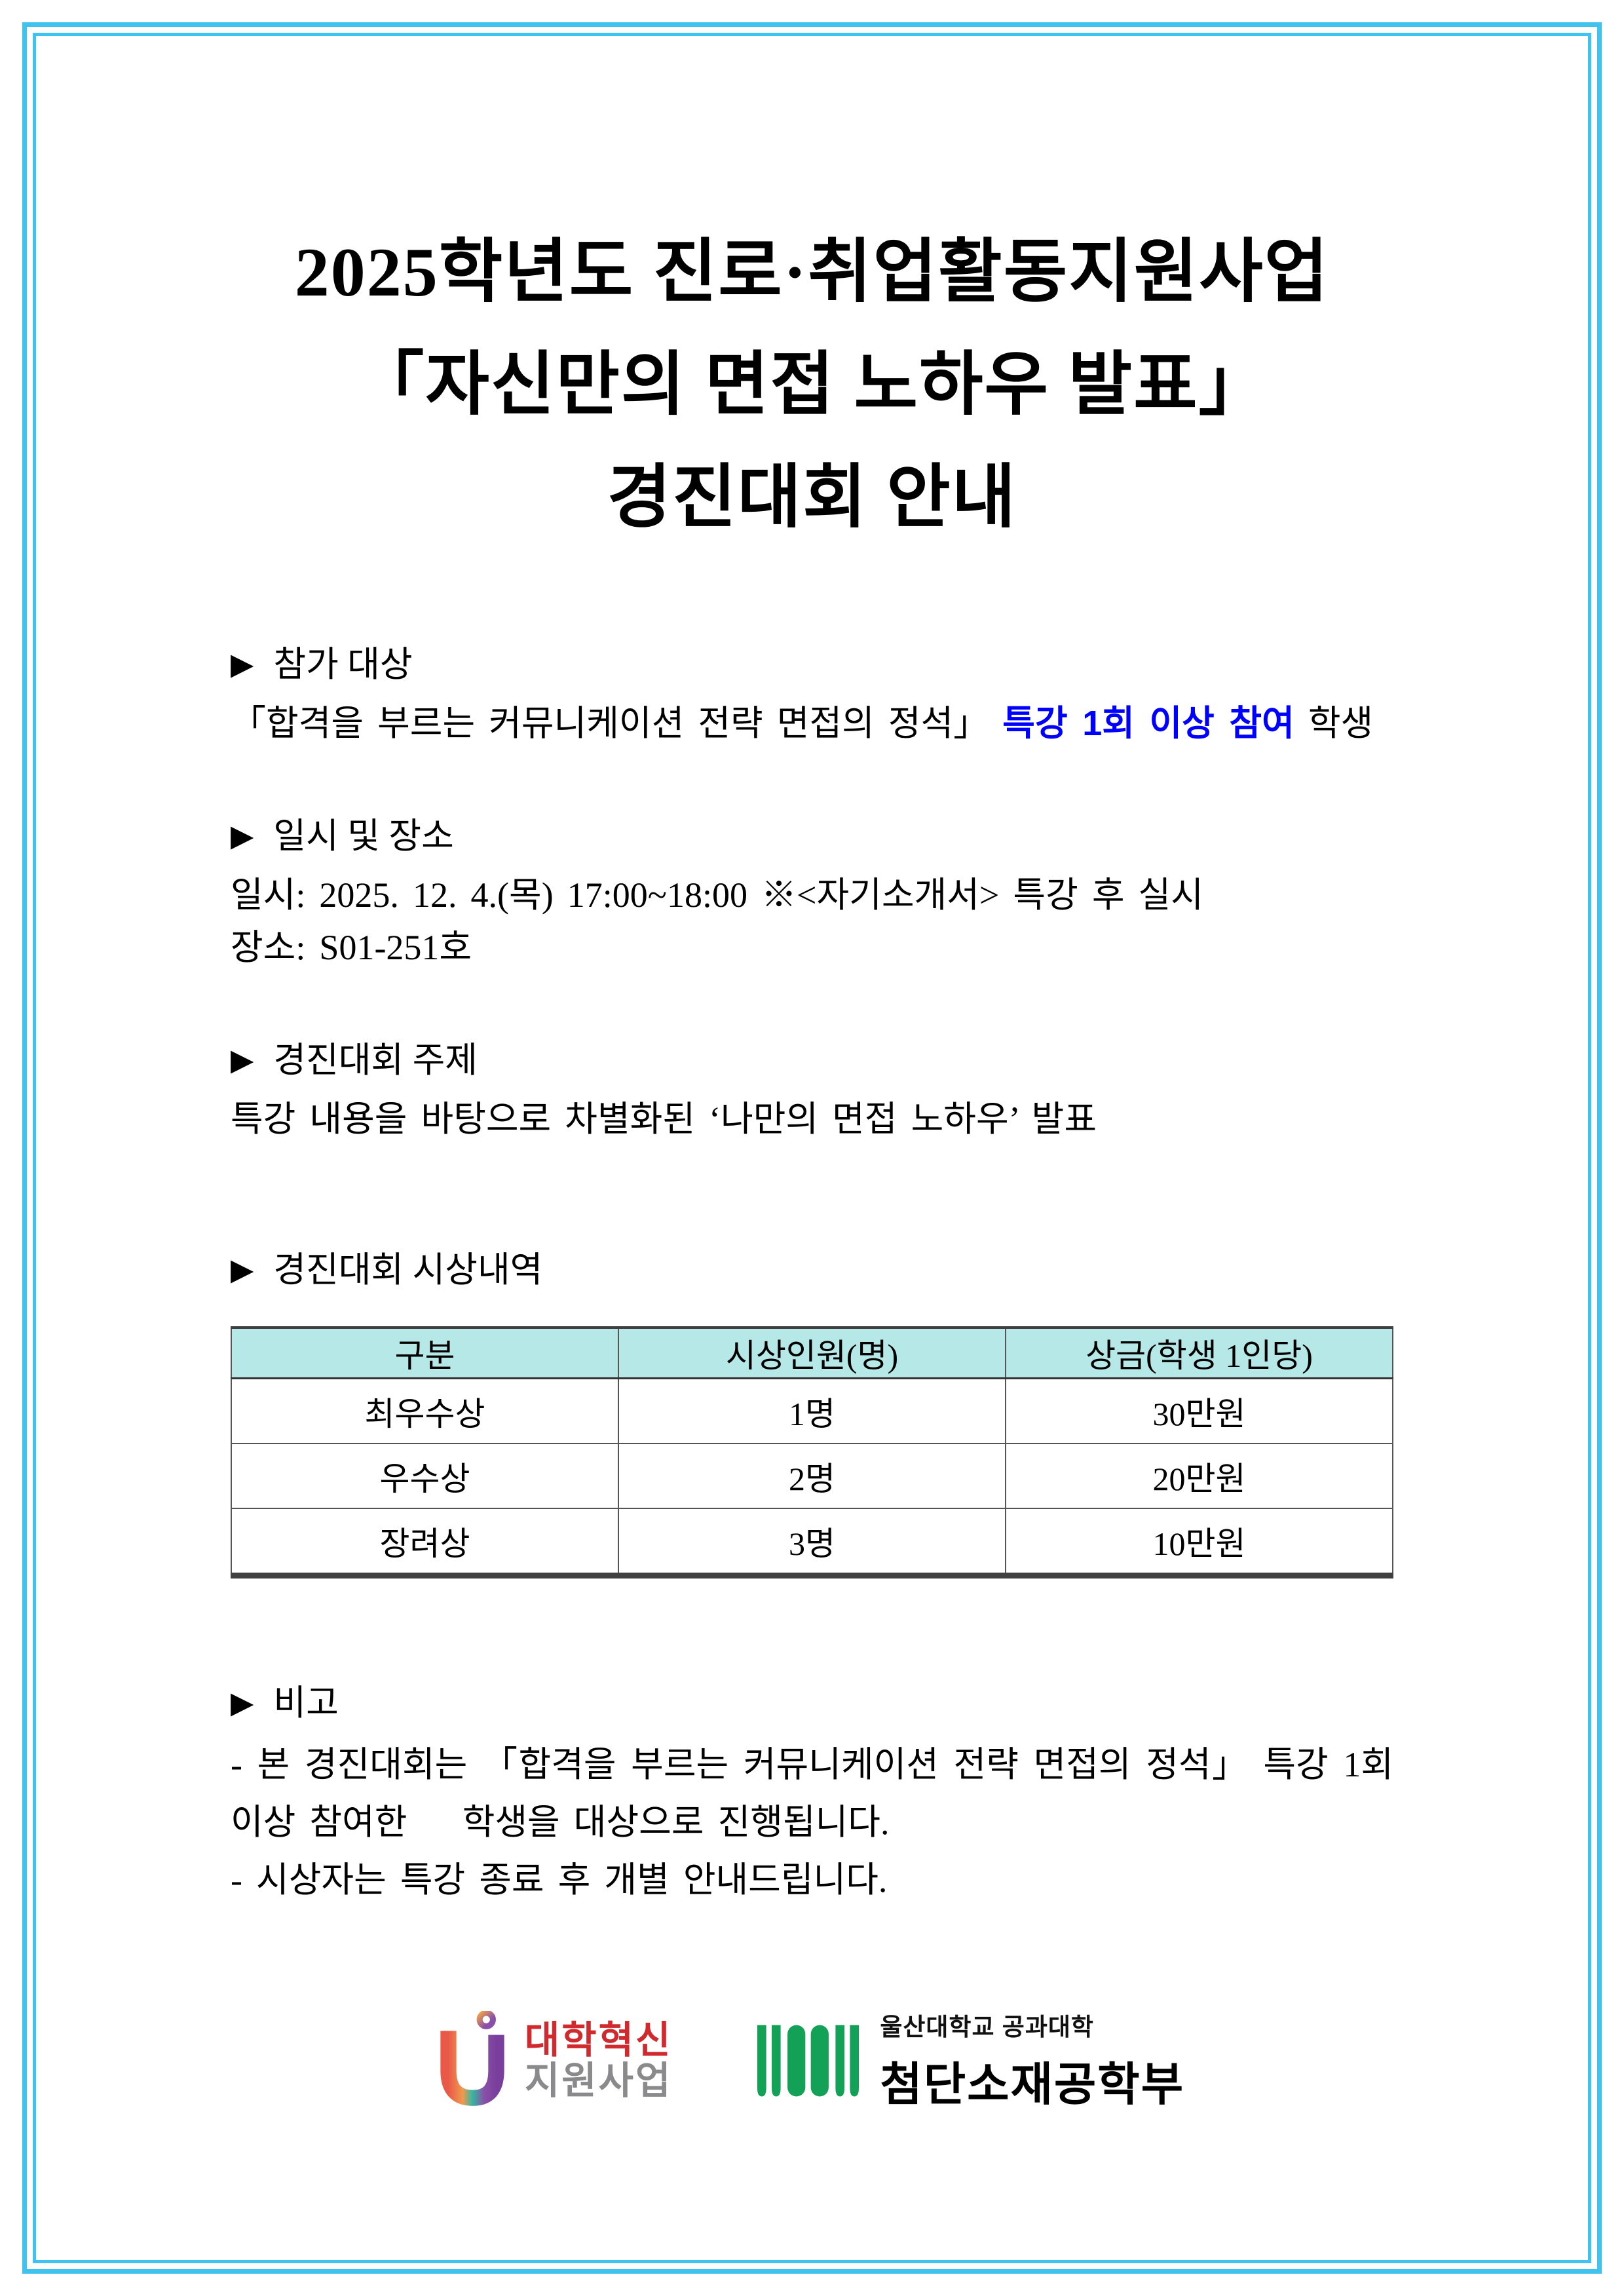  Describe the element at coordinates (1199, 1410) in the screenshot. I see `table-cell: 30만원` at that location.